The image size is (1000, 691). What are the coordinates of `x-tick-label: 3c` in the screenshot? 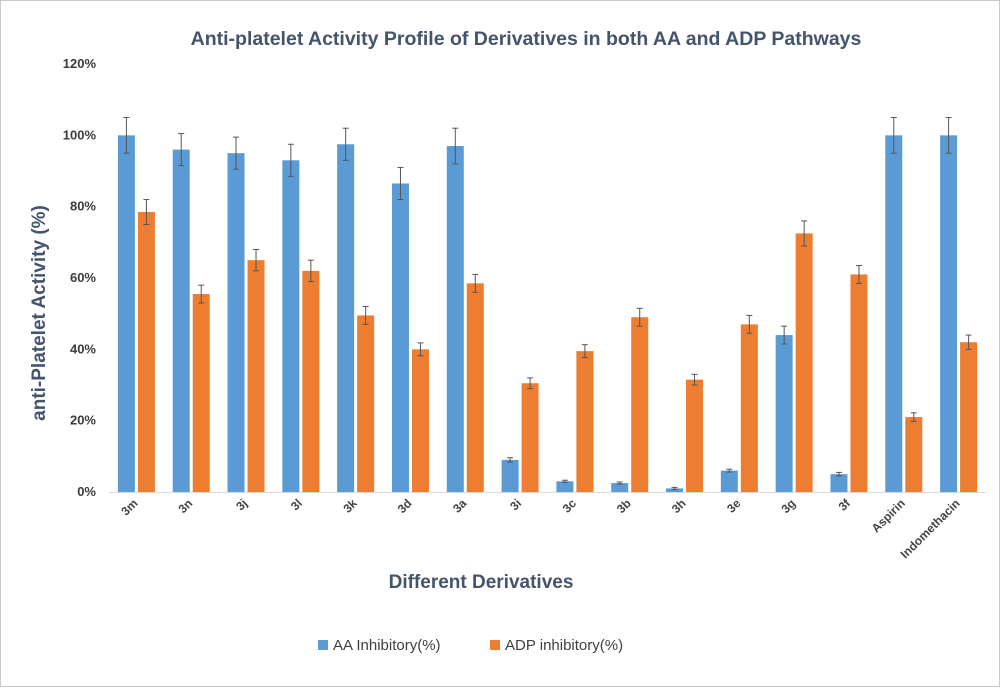 It's located at (570, 506).